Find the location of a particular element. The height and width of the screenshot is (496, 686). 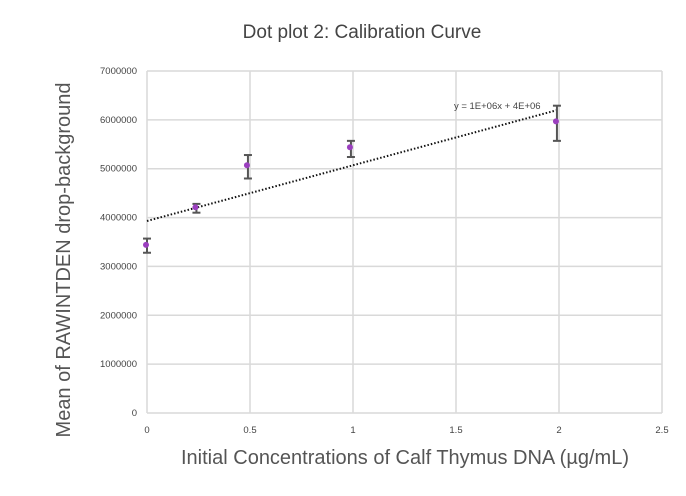

x-tick-label: 1.5 is located at coordinates (455, 430).